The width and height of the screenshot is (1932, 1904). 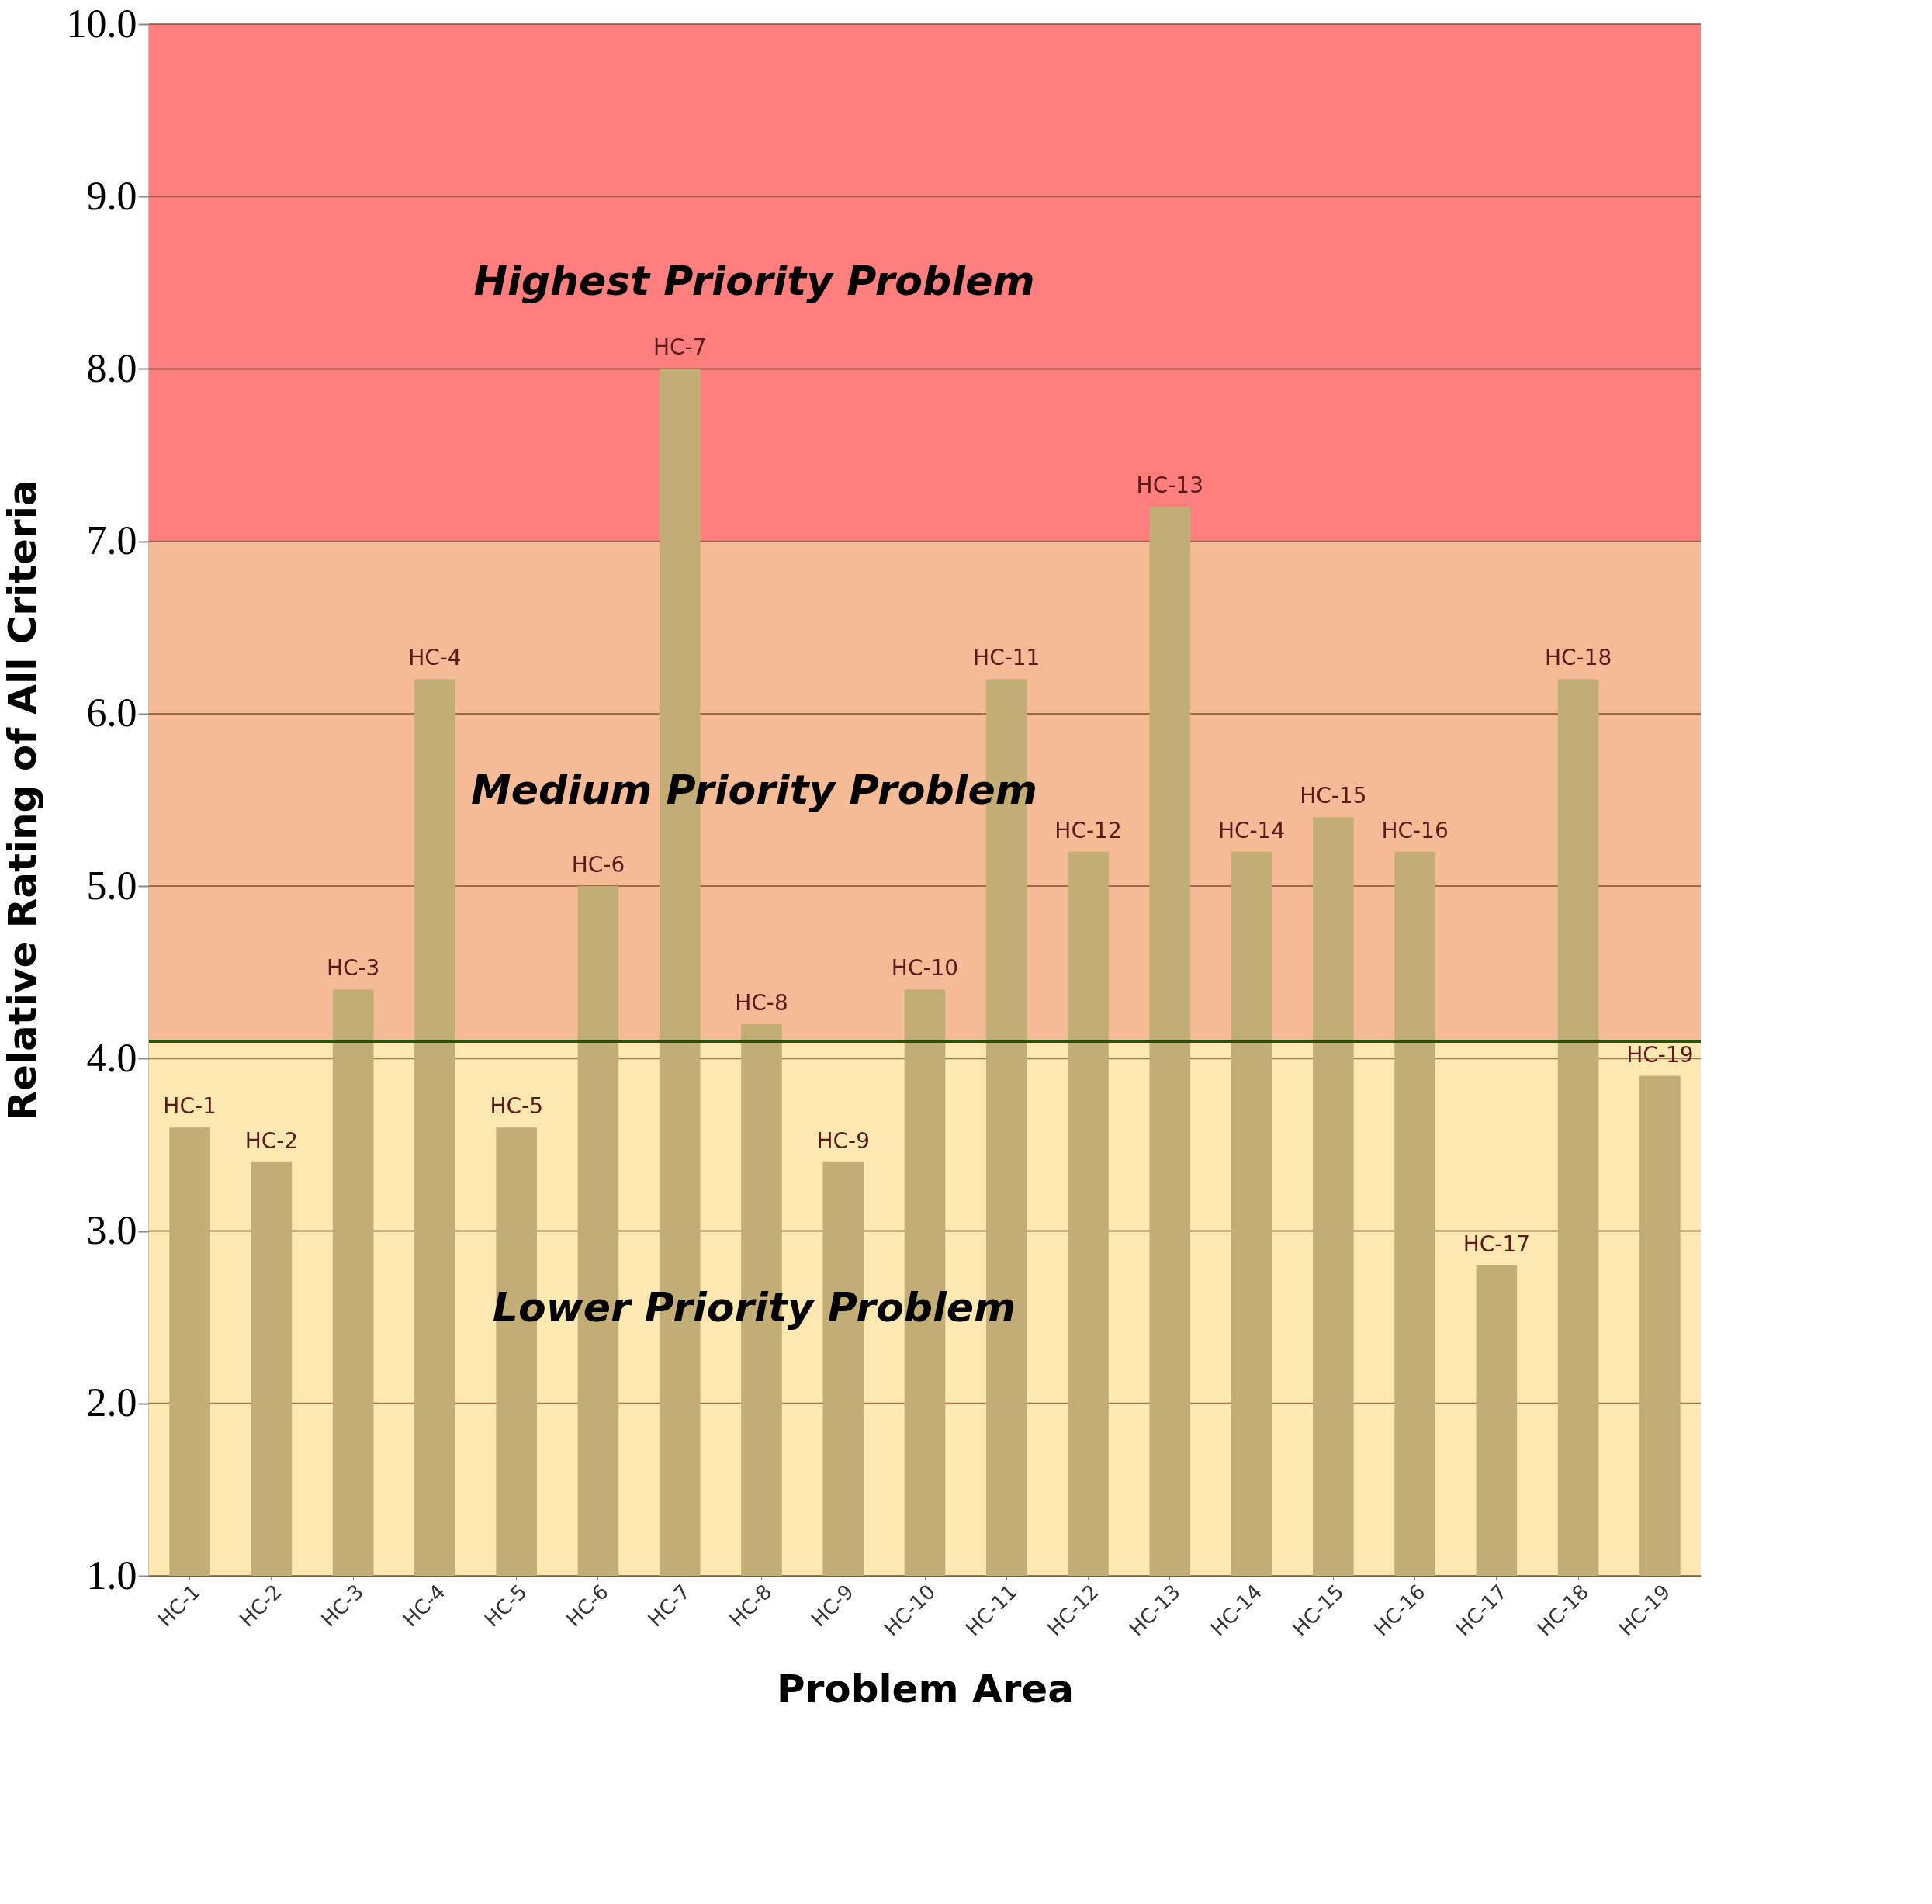 I want to click on data-label: HC-7, so click(x=680, y=347).